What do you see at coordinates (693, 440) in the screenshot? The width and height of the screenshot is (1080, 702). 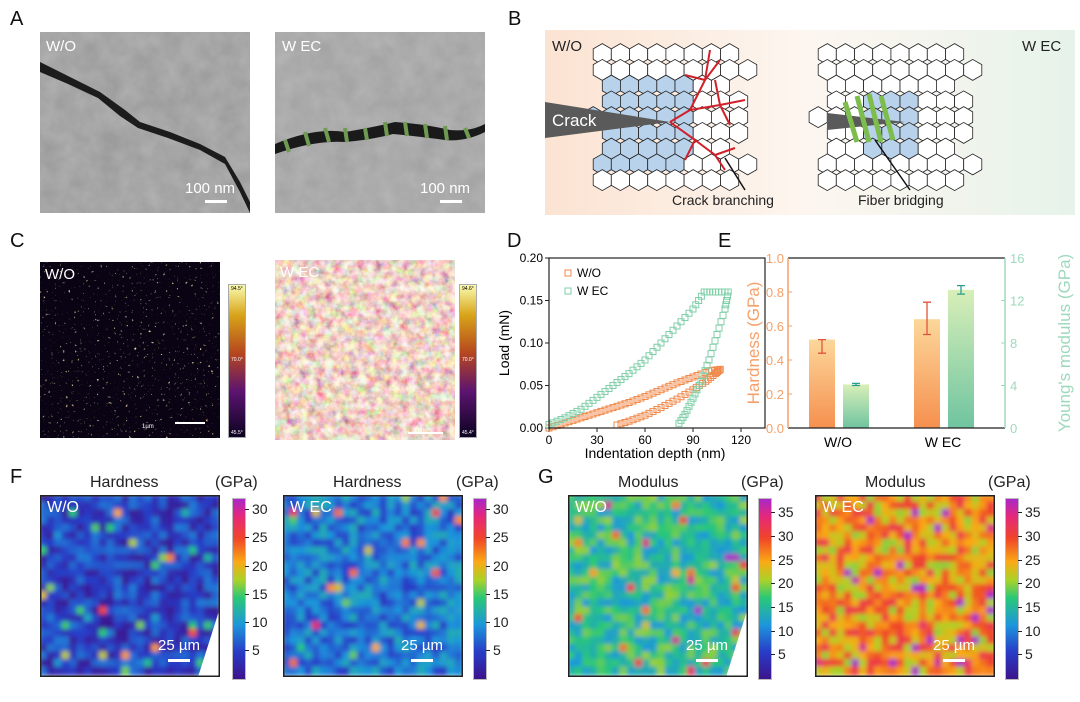 I see `x-tick-label: 90` at bounding box center [693, 440].